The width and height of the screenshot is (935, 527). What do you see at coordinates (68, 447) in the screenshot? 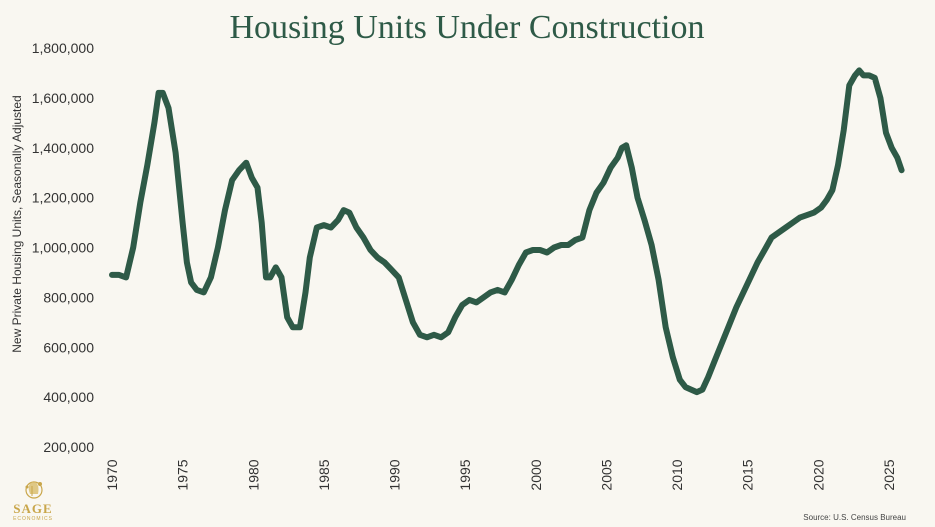
I see `y-tick-label: 200,000` at bounding box center [68, 447].